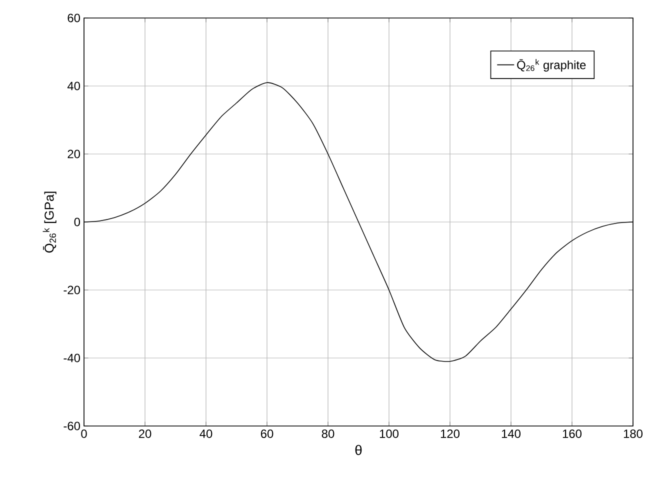  What do you see at coordinates (73, 86) in the screenshot?
I see `y-tick-label: 40` at bounding box center [73, 86].